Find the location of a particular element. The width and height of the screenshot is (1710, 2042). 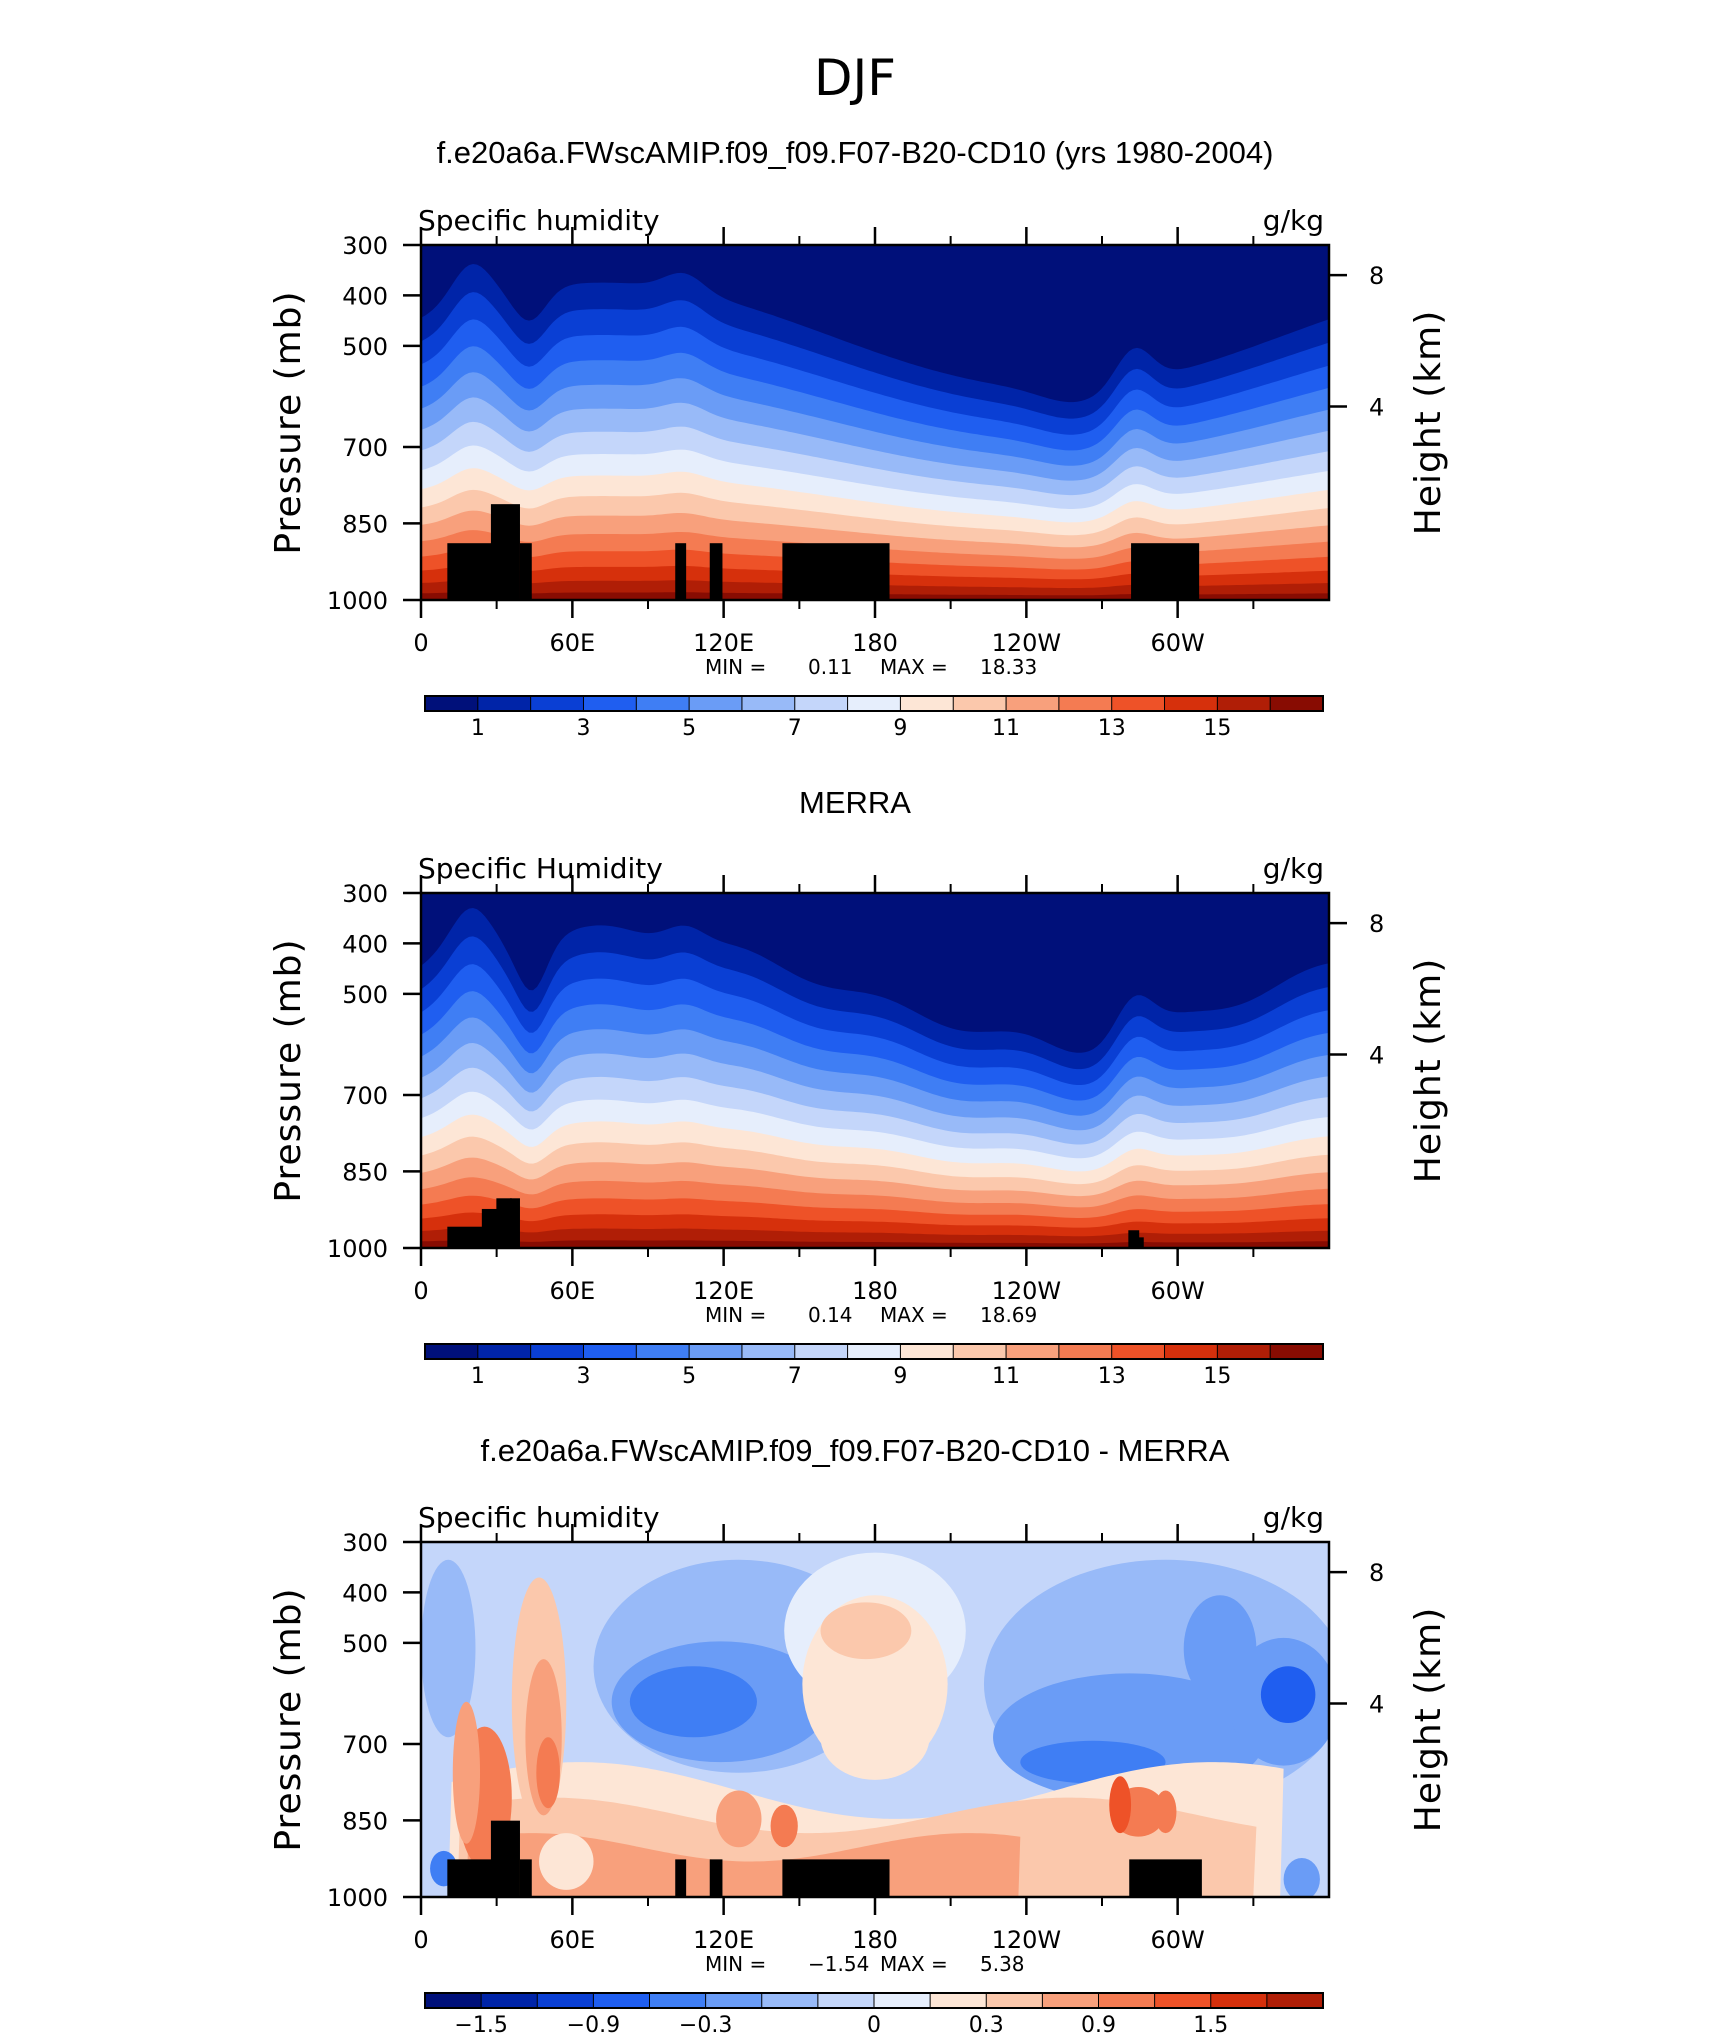

min-value: 0.11 is located at coordinates (830, 667).